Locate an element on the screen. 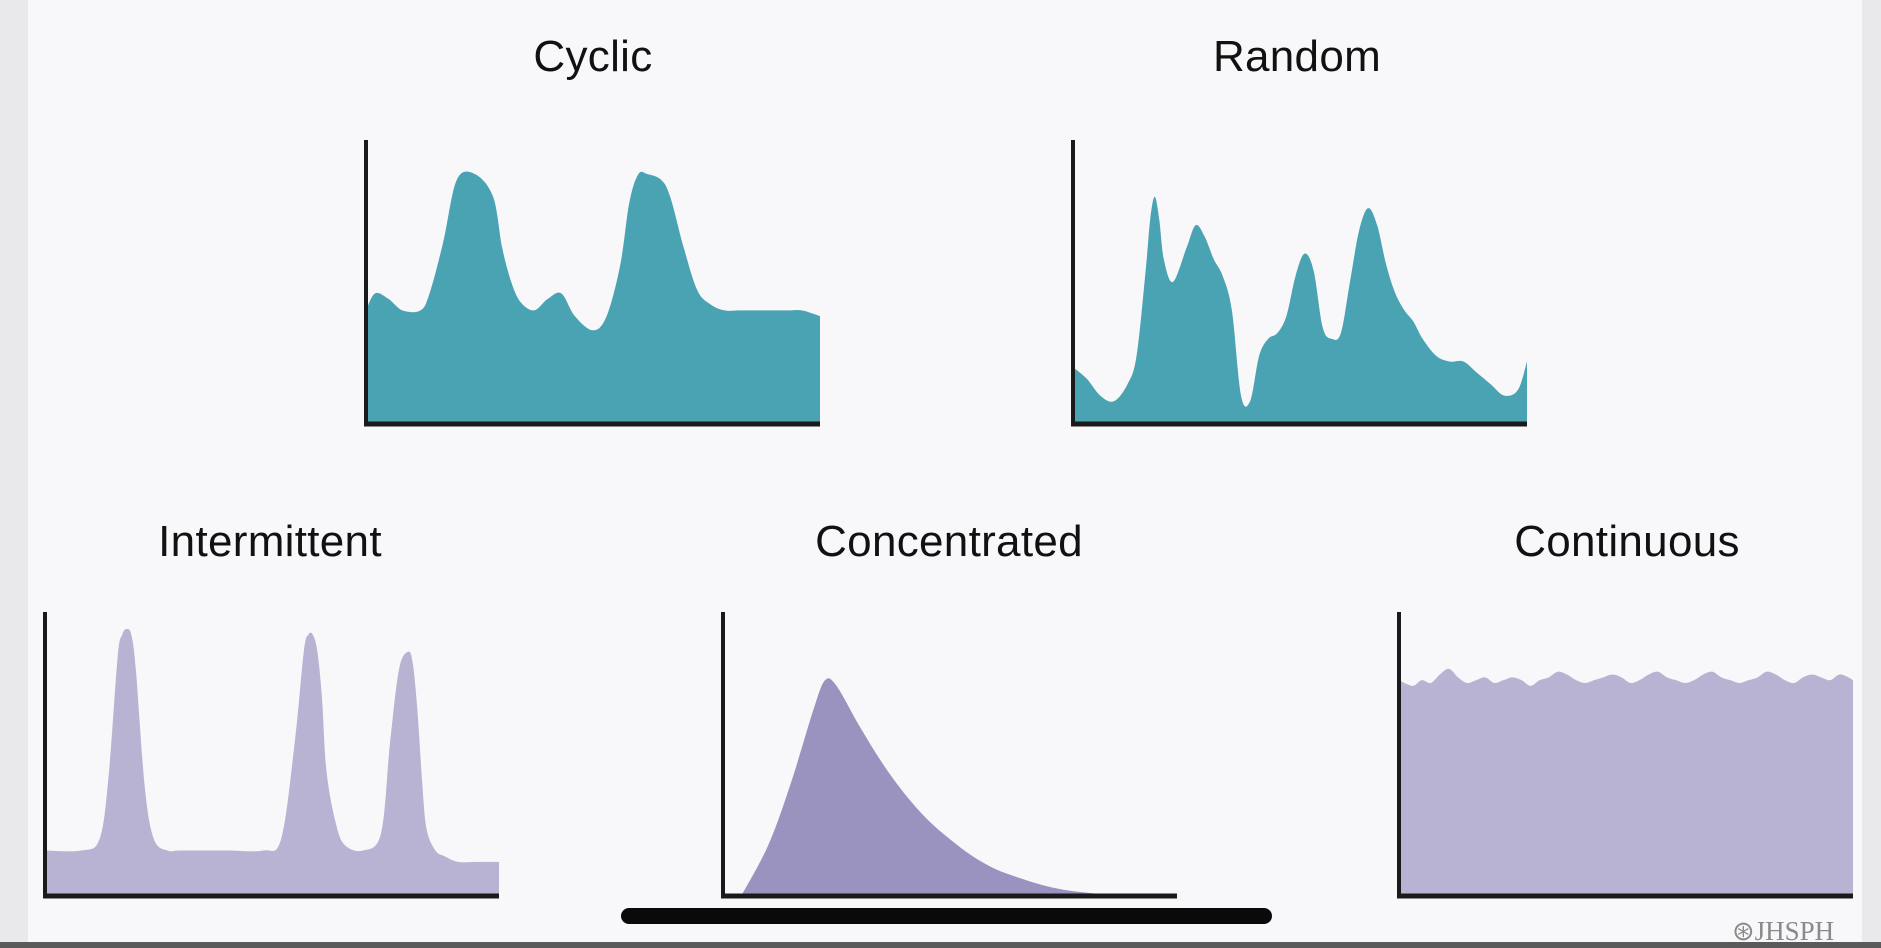  chart-intermittent is located at coordinates (271, 755).